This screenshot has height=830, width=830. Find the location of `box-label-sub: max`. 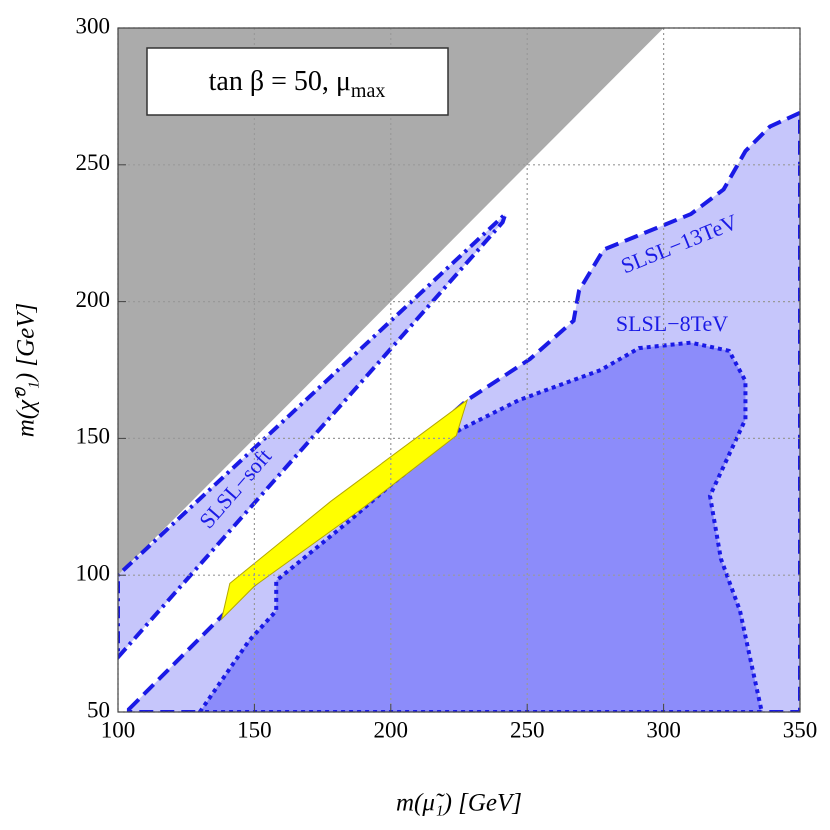

box-label-sub: max is located at coordinates (368, 91).